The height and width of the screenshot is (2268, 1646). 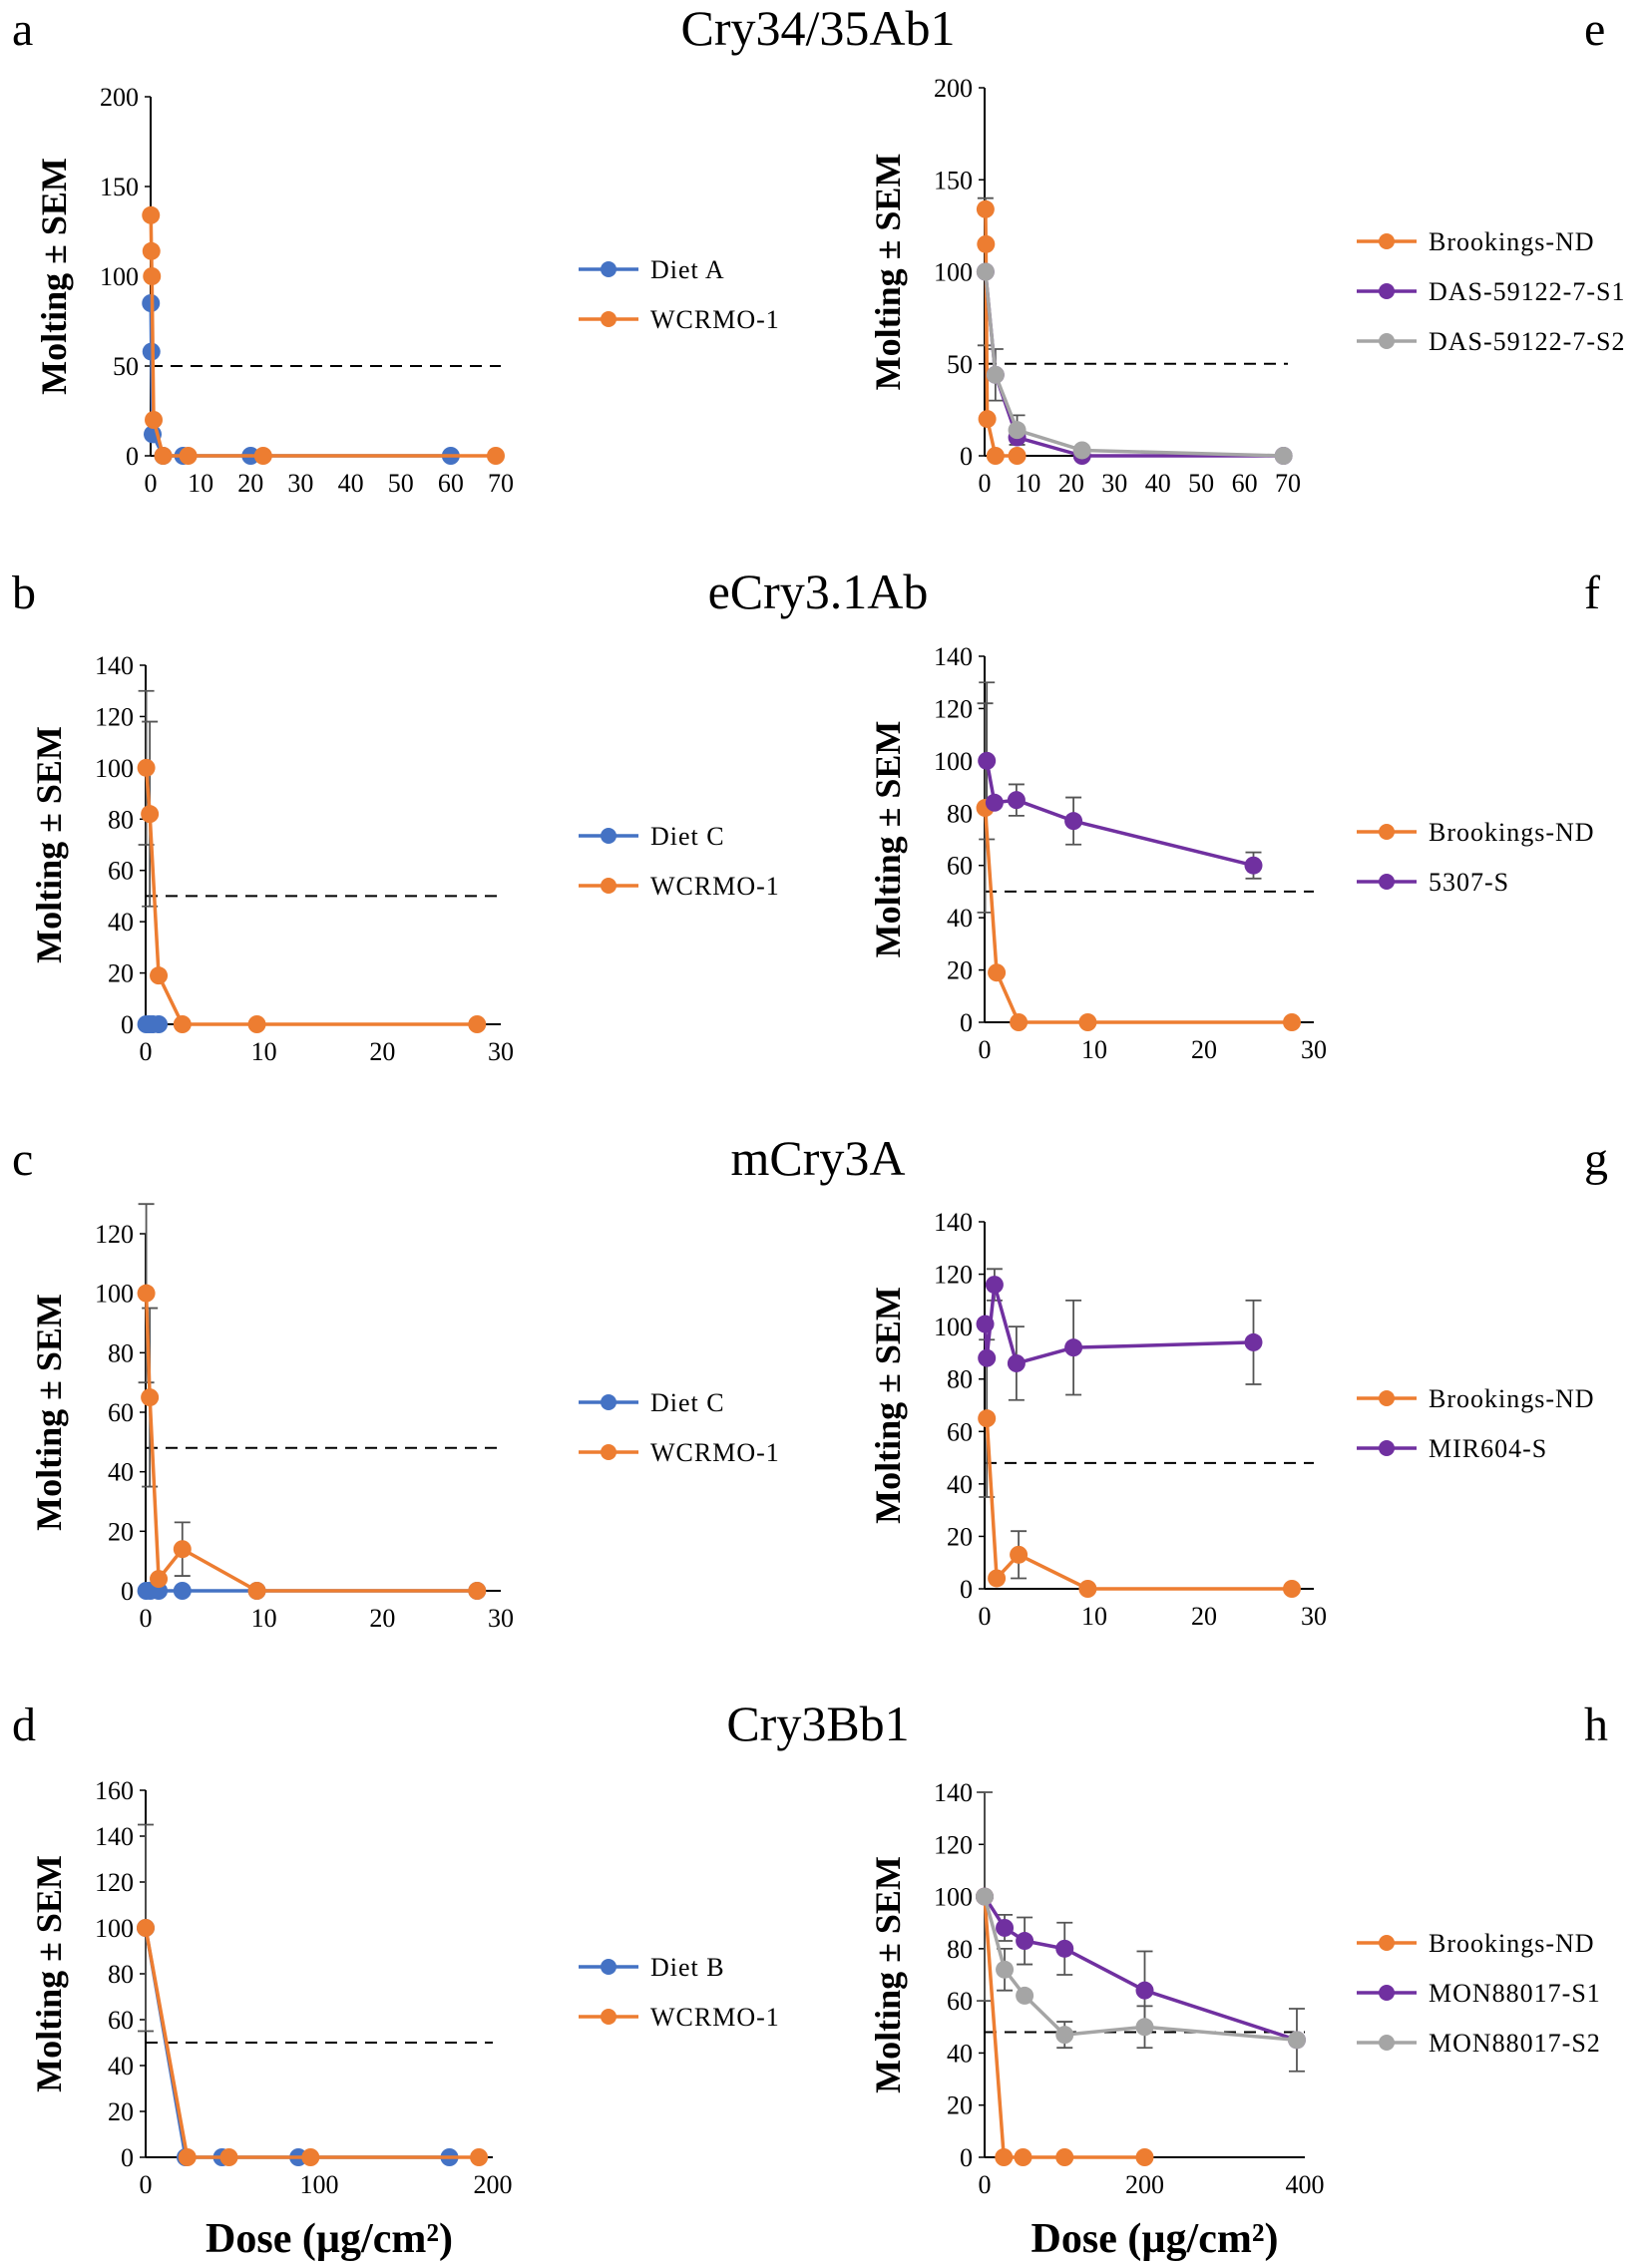 What do you see at coordinates (1158, 483) in the screenshot?
I see `x-tick-label: 40` at bounding box center [1158, 483].